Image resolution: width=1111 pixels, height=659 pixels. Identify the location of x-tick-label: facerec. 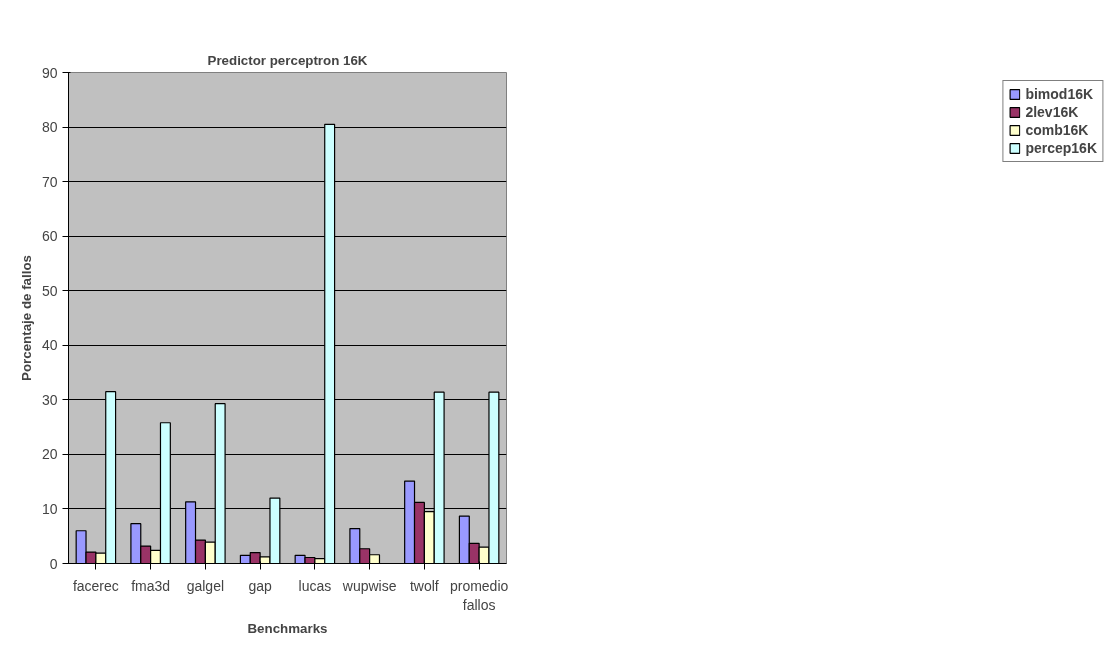
(95, 585).